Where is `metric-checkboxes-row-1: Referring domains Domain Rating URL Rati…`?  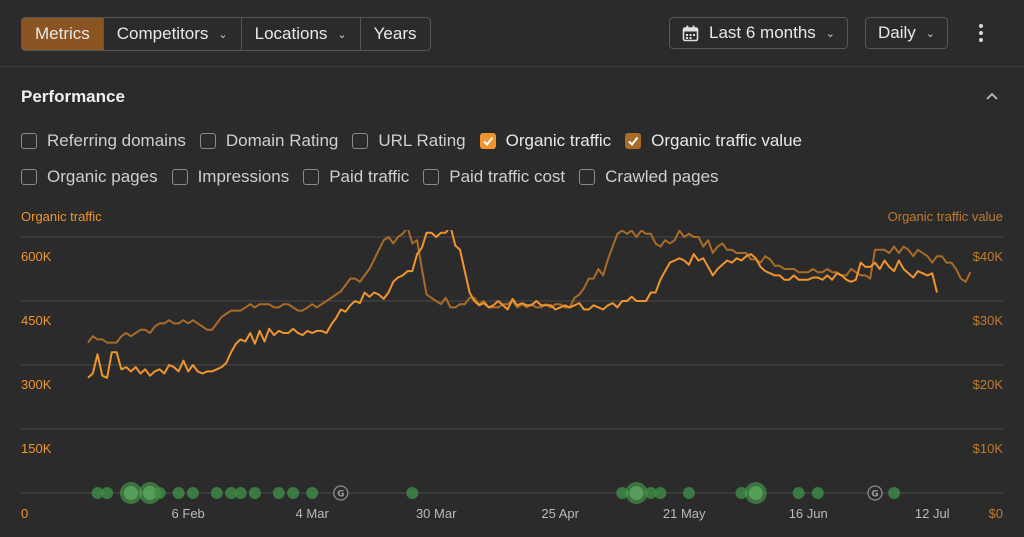
metric-checkboxes-row-1: Referring domains Domain Rating URL Rati… is located at coordinates (411, 141).